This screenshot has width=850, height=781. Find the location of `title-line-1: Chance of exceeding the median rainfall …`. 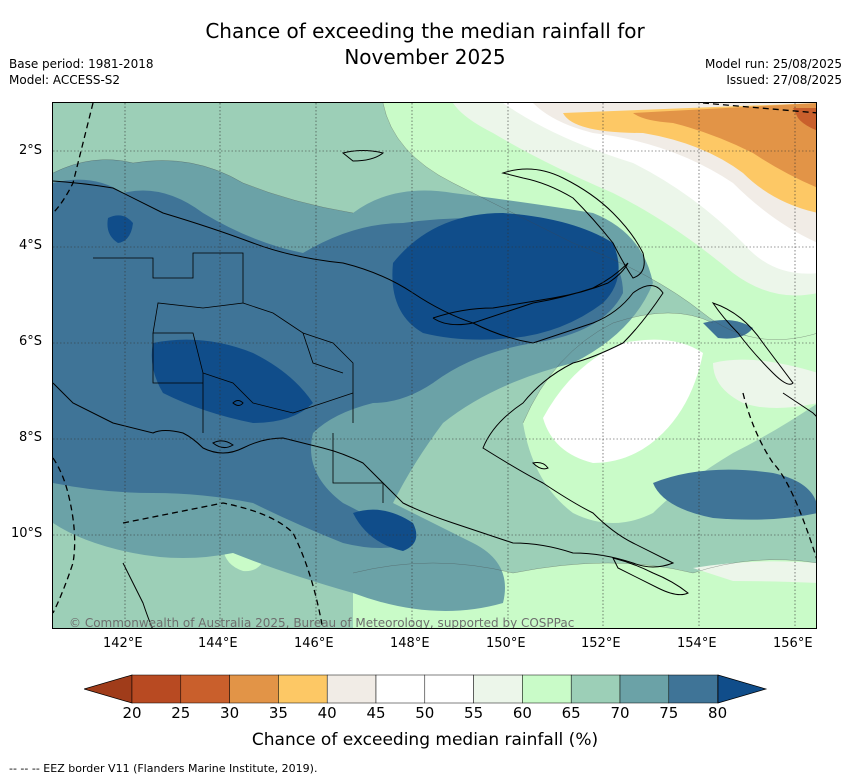

title-line-1: Chance of exceeding the median rainfall … is located at coordinates (425, 31).